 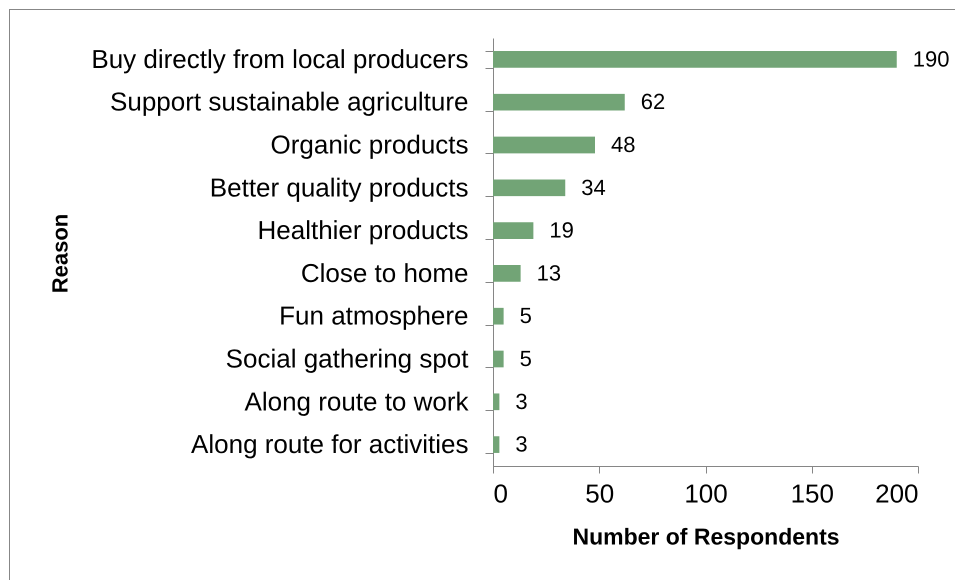 What do you see at coordinates (706, 493) in the screenshot?
I see `x-tick-label: 100` at bounding box center [706, 493].